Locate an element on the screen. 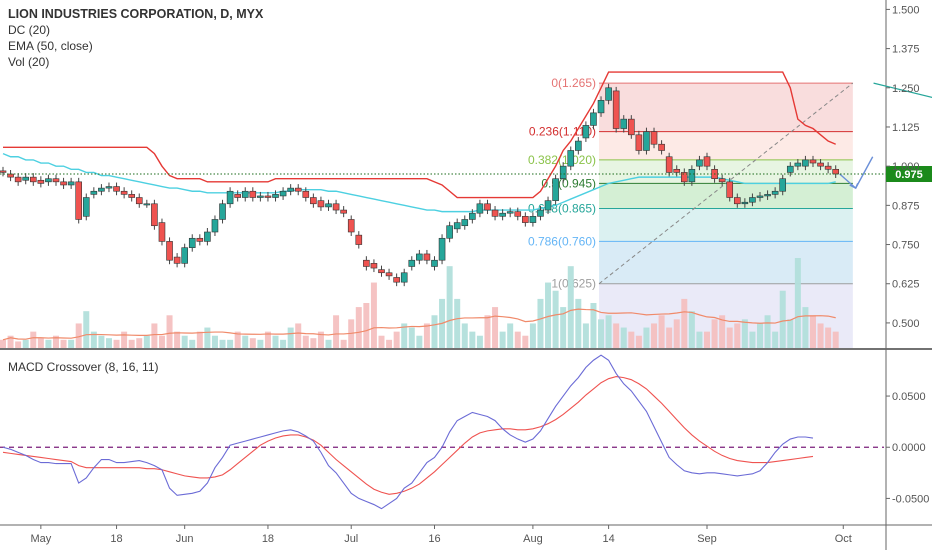 The image size is (932, 550). time-tick-label: Oct is located at coordinates (843, 539).